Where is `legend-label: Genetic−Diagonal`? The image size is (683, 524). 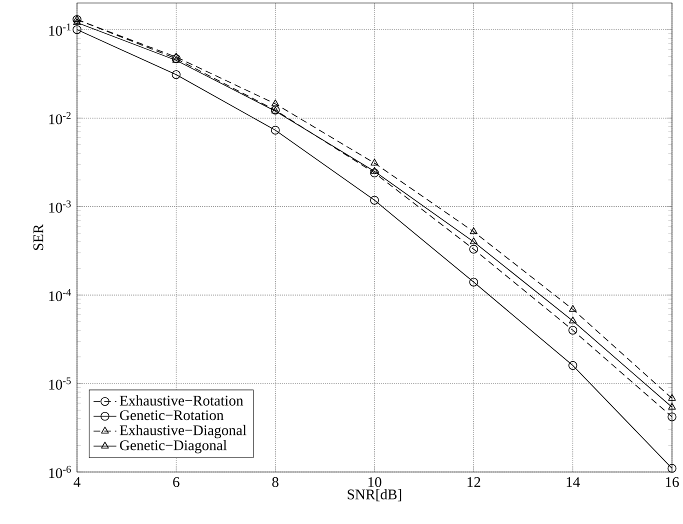
legend-label: Genetic−Diagonal is located at coordinates (173, 447).